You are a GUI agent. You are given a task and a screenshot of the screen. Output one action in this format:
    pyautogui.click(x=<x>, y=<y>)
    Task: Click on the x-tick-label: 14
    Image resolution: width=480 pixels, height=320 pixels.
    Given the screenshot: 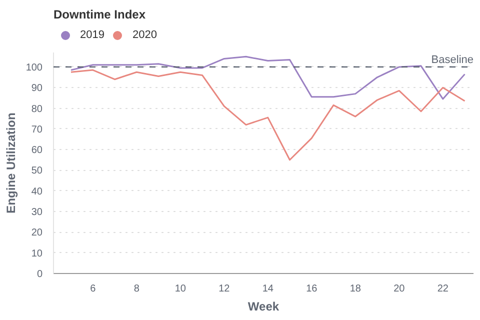 What is the action you would take?
    pyautogui.click(x=268, y=289)
    